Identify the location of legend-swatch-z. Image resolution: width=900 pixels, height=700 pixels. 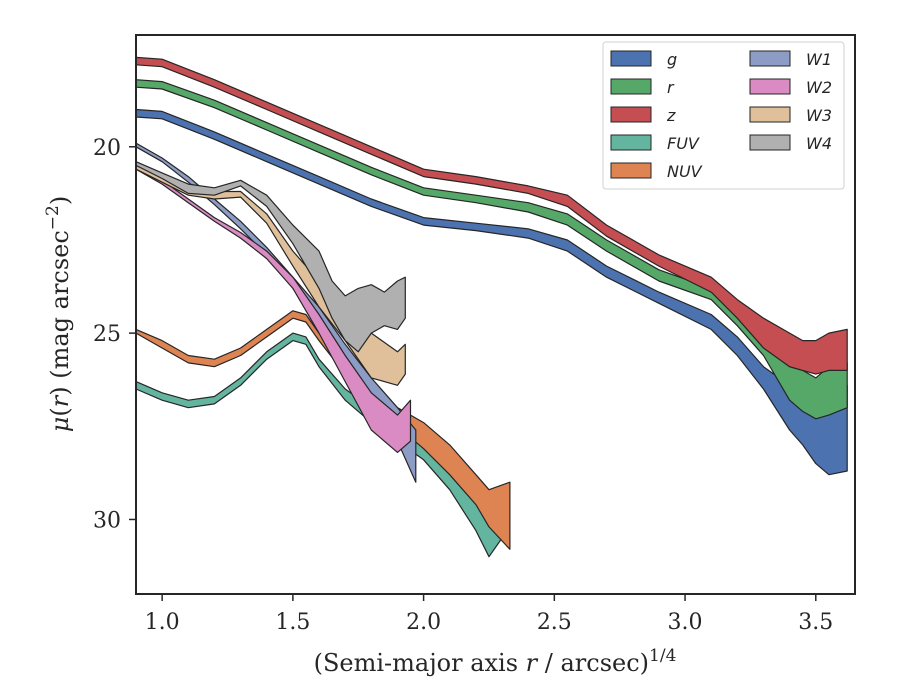
(631, 114).